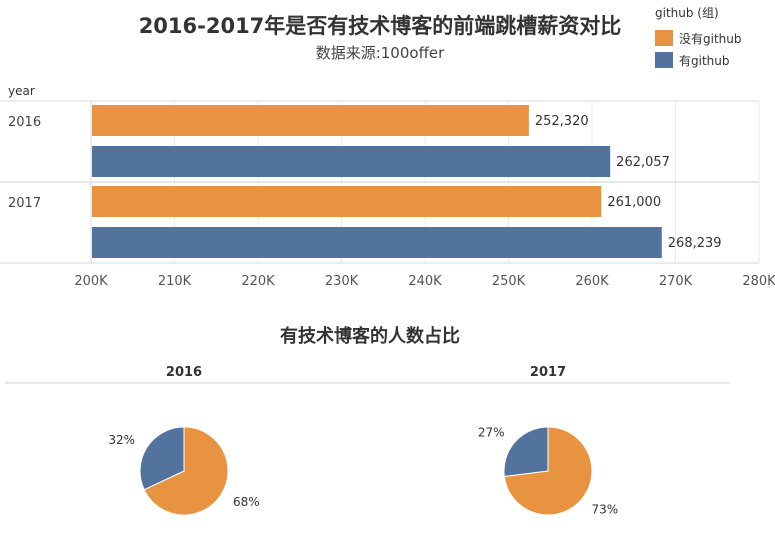 The height and width of the screenshot is (555, 775). What do you see at coordinates (592, 281) in the screenshot?
I see `x-tick-label: 260K` at bounding box center [592, 281].